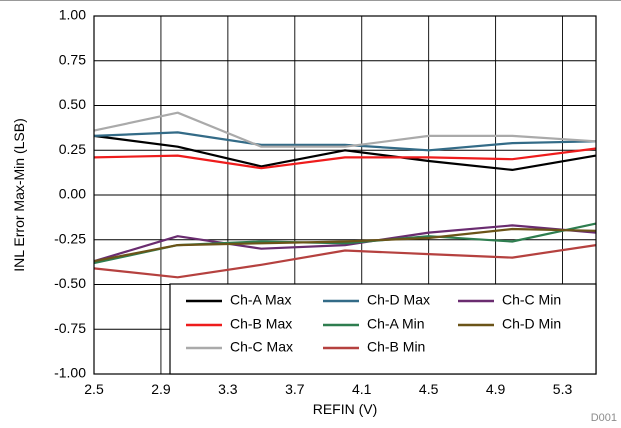  Describe the element at coordinates (604, 418) in the screenshot. I see `figure-tag: D001` at that location.